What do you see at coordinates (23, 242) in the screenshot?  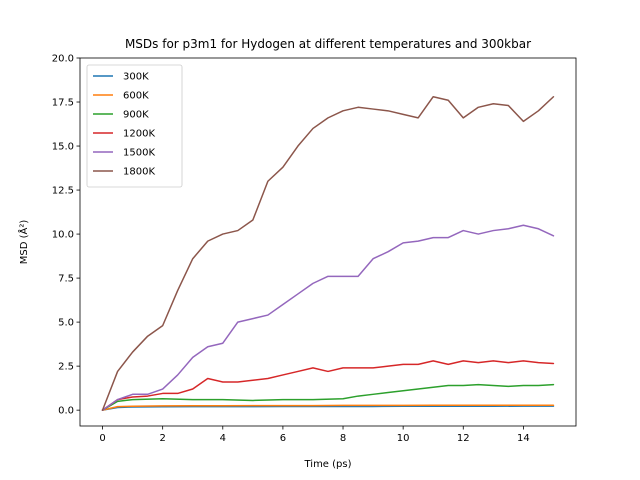 I see `y-axis-label: MSD (Å²)` at bounding box center [23, 242].